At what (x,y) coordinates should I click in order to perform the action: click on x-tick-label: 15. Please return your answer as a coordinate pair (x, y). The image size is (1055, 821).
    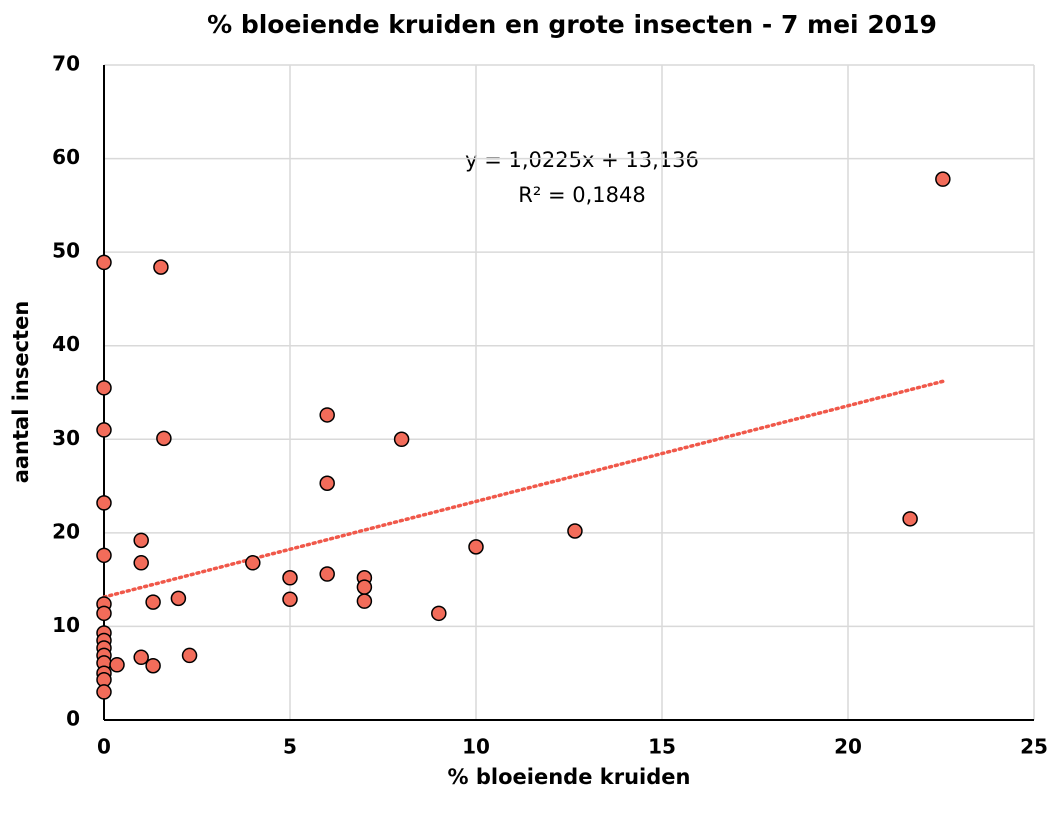
    Looking at the image, I should click on (662, 747).